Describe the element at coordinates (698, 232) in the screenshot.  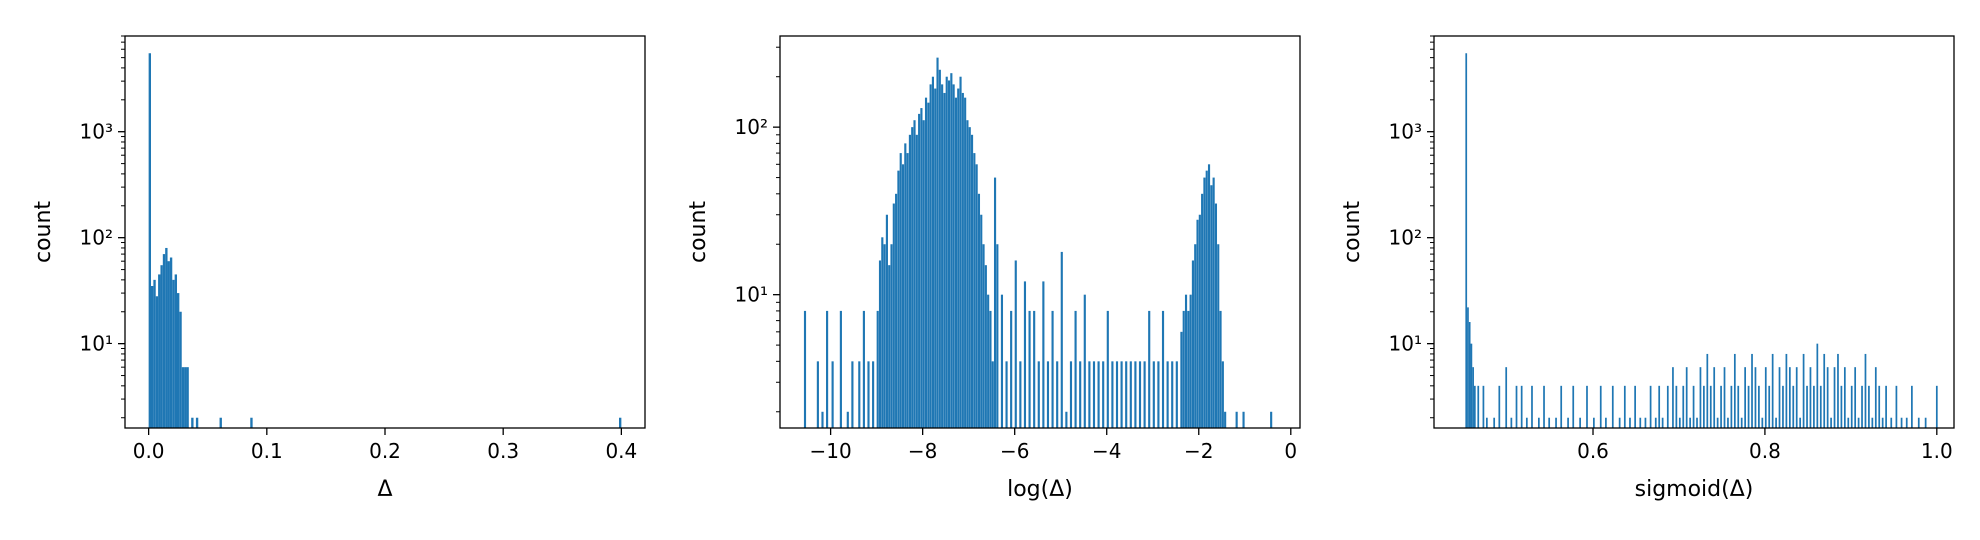
I see `panel-log-delta-ylabel: count` at that location.